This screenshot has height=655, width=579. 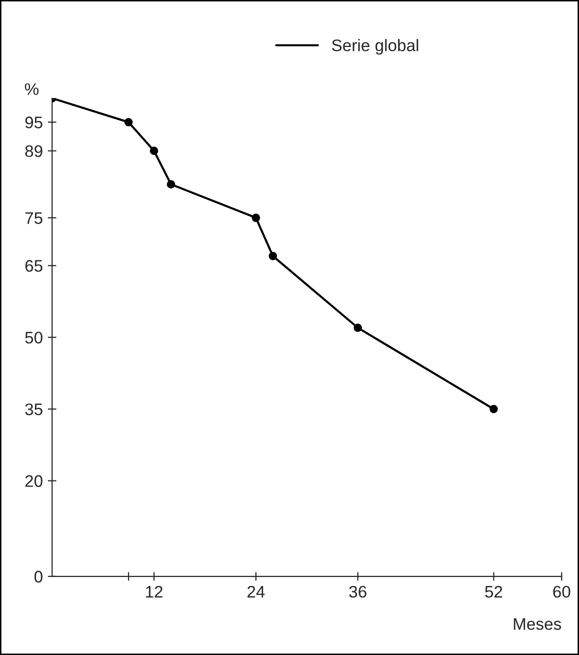 I want to click on y-tick-label: 89, so click(x=33, y=151).